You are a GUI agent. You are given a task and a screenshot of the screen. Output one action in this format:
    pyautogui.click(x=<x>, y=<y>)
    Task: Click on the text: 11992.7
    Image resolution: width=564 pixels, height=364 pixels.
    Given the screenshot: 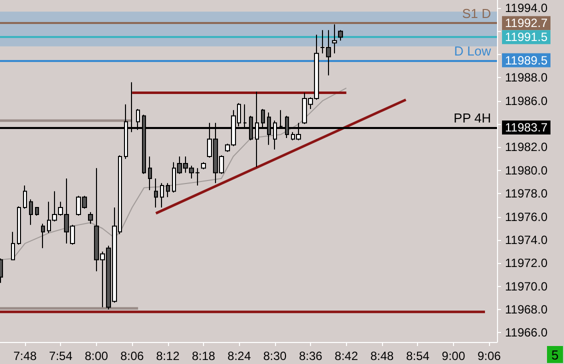 What is the action you would take?
    pyautogui.click(x=526, y=23)
    